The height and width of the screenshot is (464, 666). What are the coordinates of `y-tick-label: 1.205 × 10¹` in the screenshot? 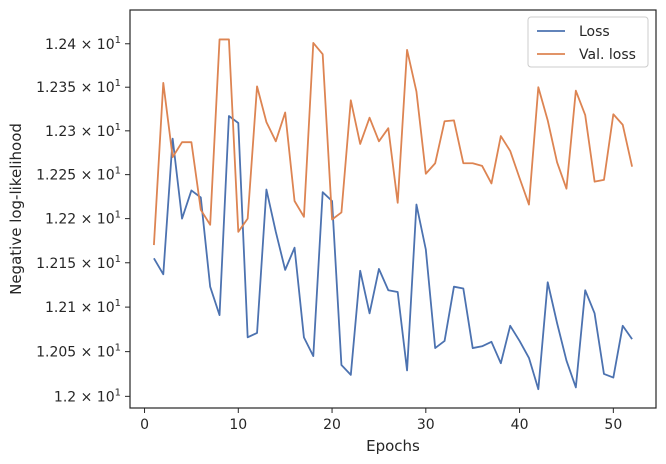 It's located at (78, 352).